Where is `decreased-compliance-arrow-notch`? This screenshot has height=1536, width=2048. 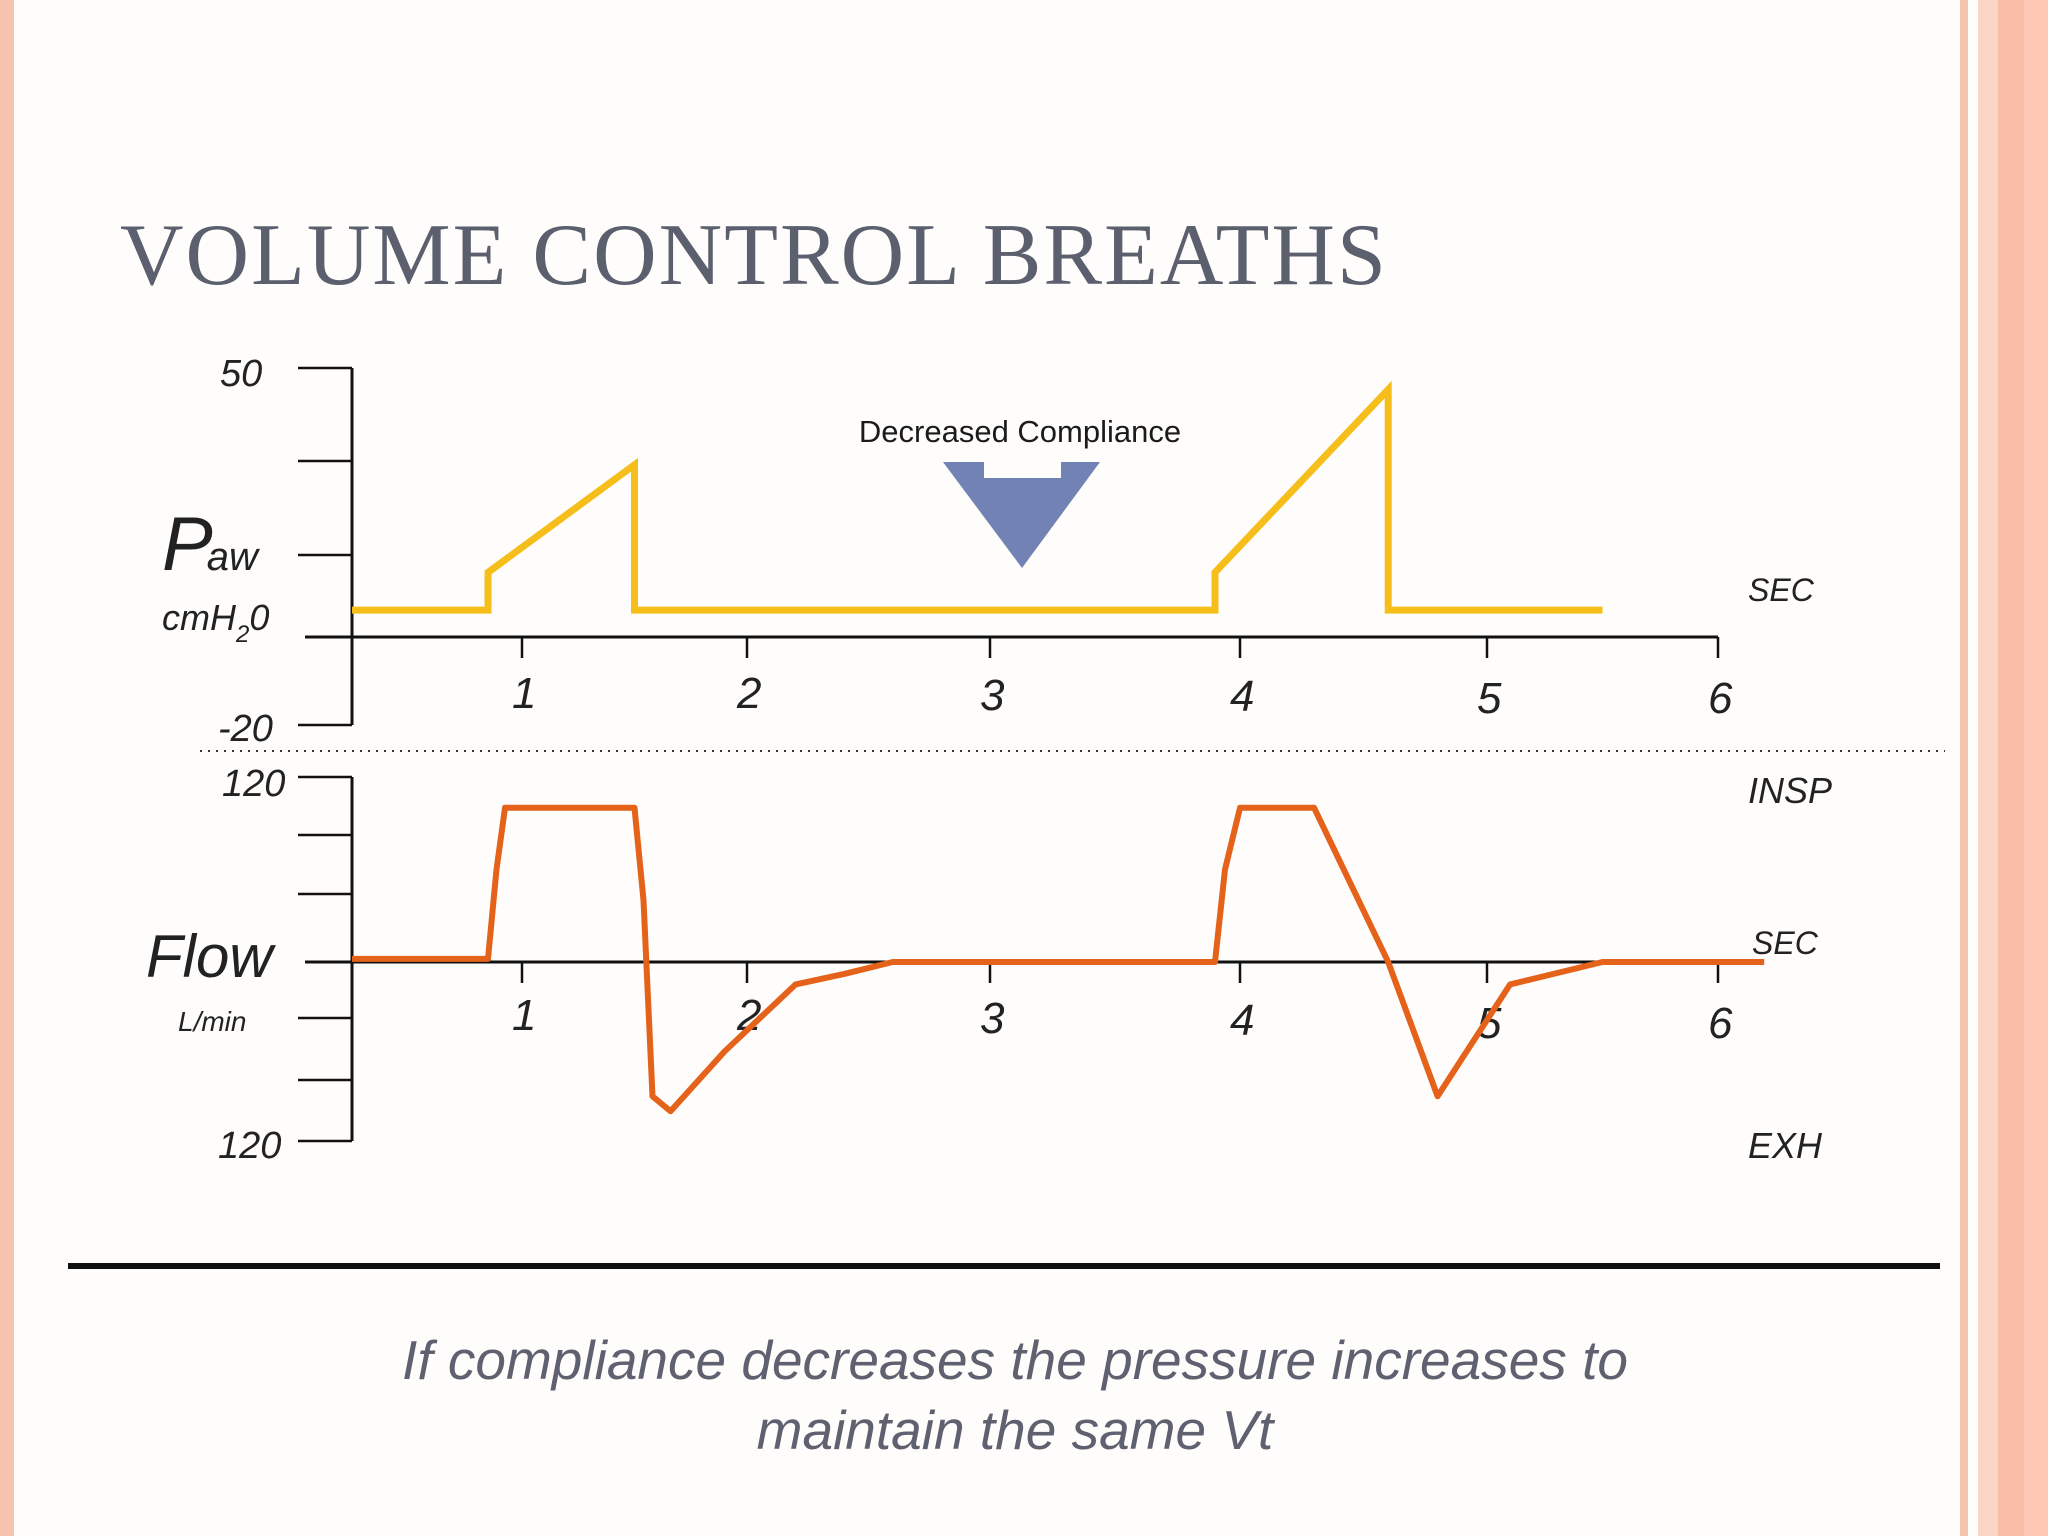
decreased-compliance-arrow-notch is located at coordinates (1022, 470).